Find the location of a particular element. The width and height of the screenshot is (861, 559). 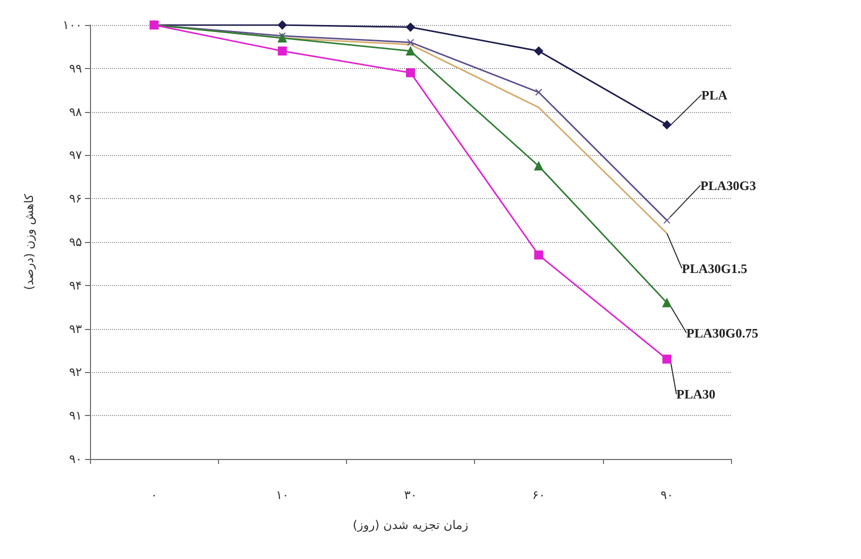

text: PLA30G3 is located at coordinates (728, 185).